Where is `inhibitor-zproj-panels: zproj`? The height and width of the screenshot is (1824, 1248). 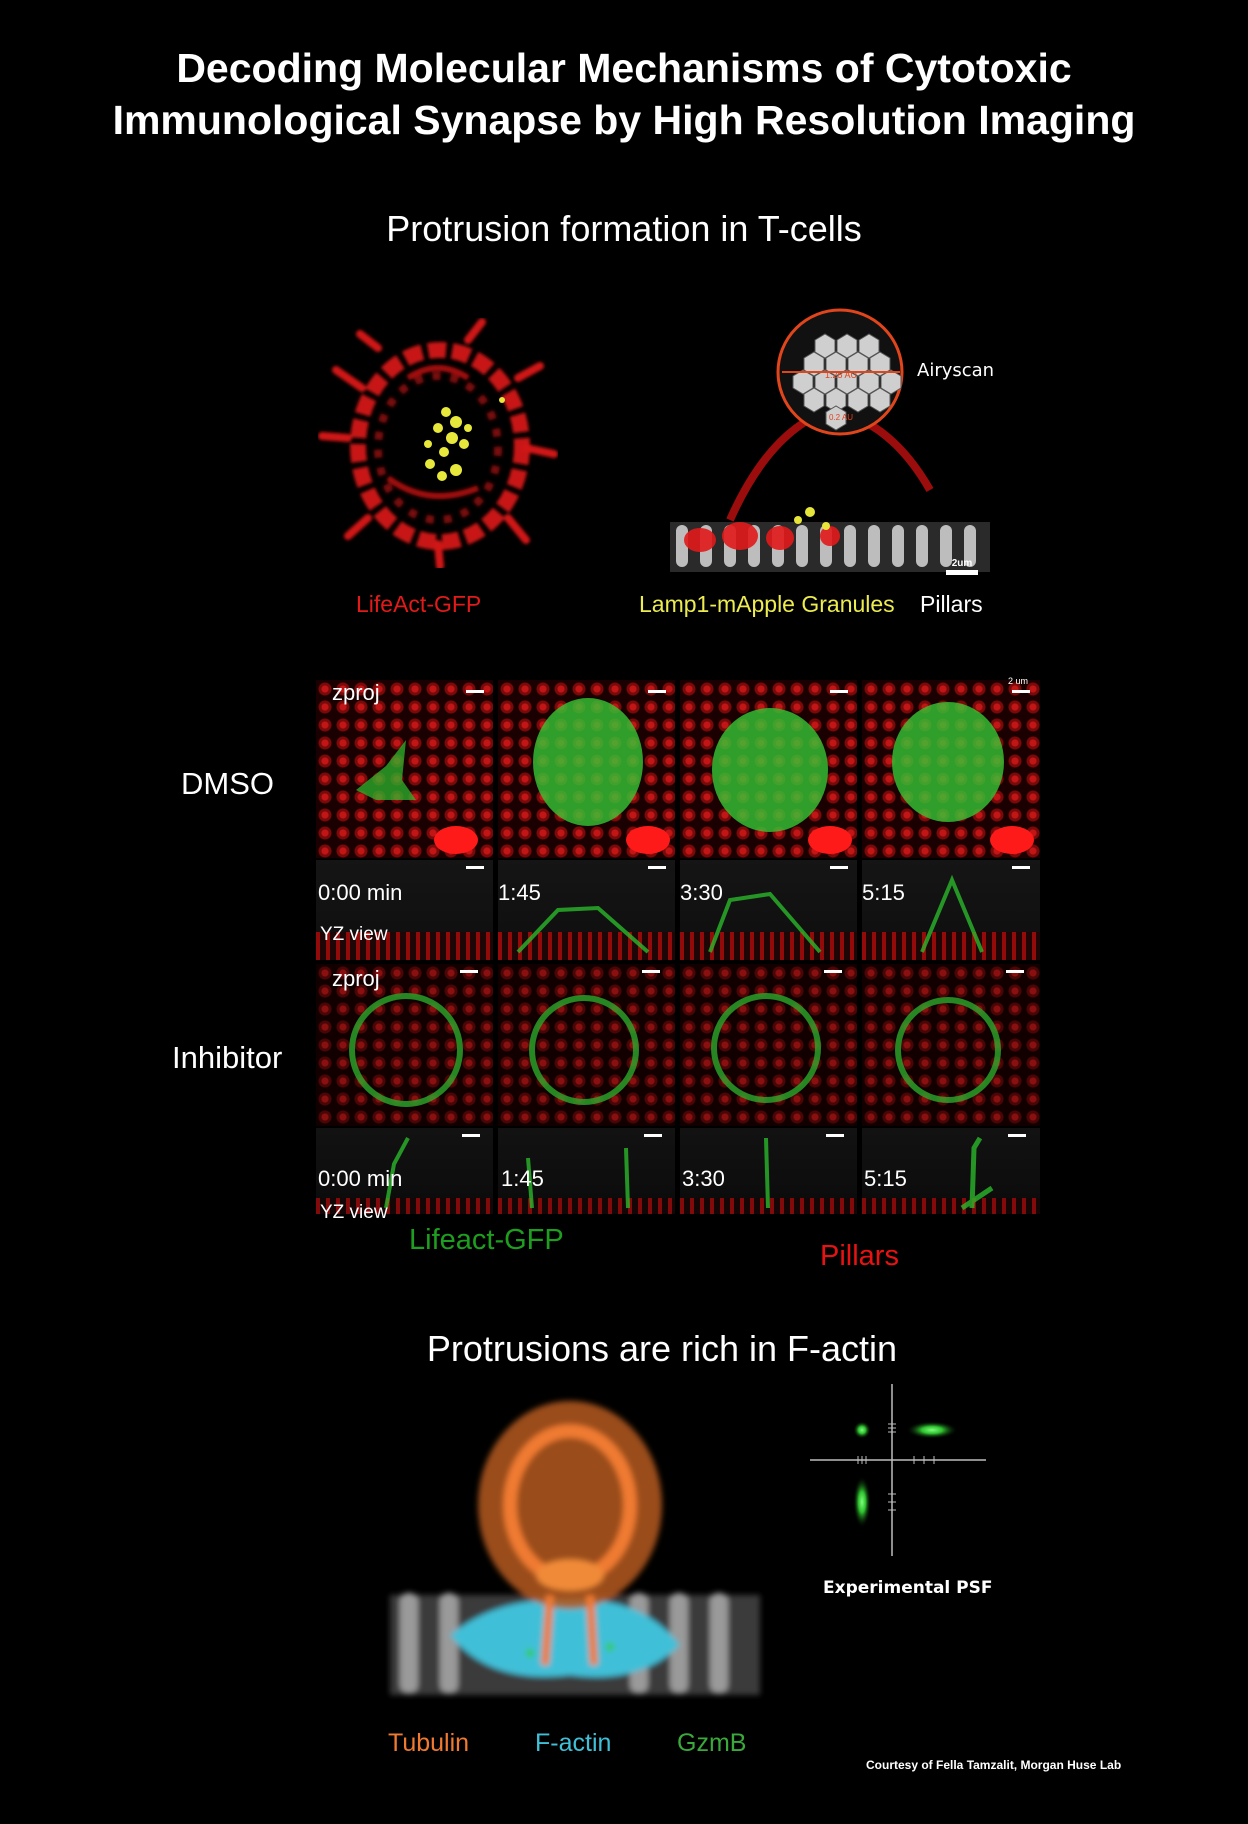
inhibitor-zproj-panels: zproj is located at coordinates (678, 1045).